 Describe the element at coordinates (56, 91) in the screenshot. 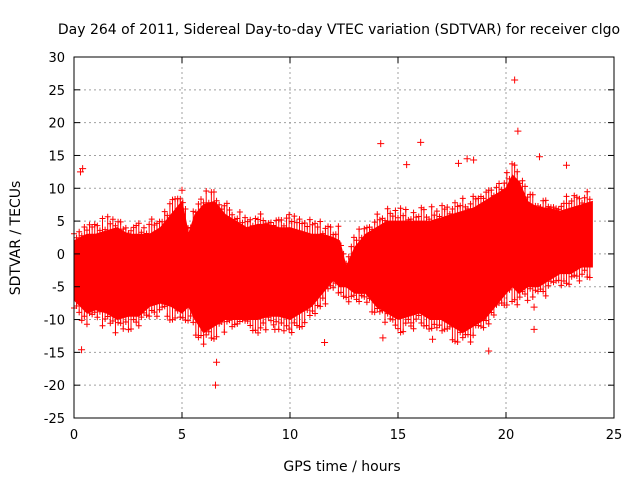

I see `y-tick-label: 25` at that location.